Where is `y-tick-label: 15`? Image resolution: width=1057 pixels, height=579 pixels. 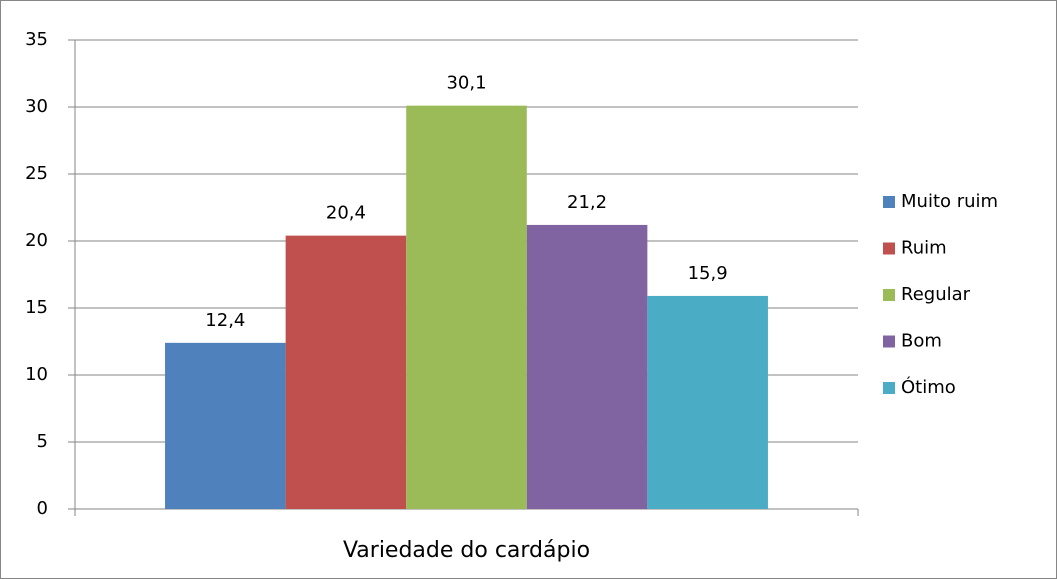 y-tick-label: 15 is located at coordinates (36, 307).